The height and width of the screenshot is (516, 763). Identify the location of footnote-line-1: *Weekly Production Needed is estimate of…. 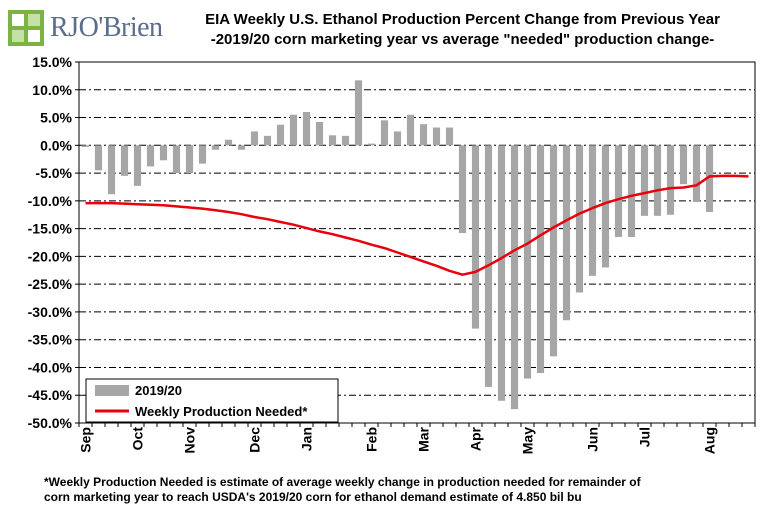
(342, 482).